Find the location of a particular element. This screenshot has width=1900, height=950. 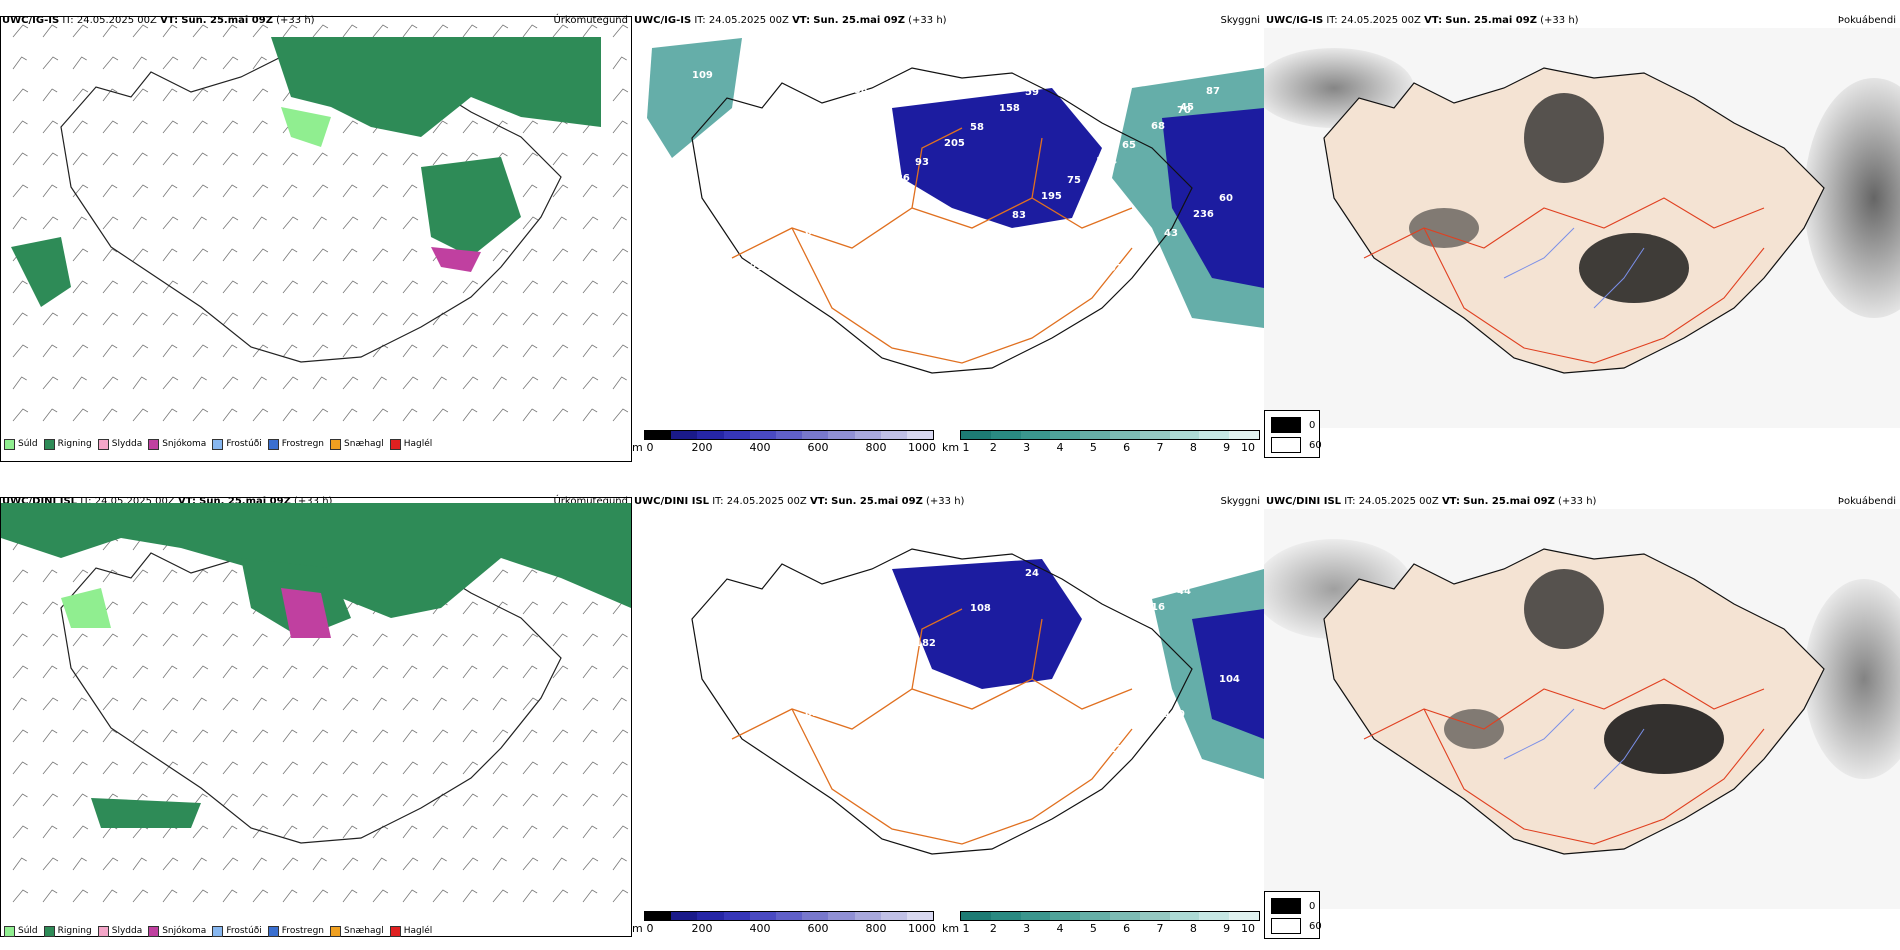

visibility-value-label: 51 is located at coordinates (825, 109).